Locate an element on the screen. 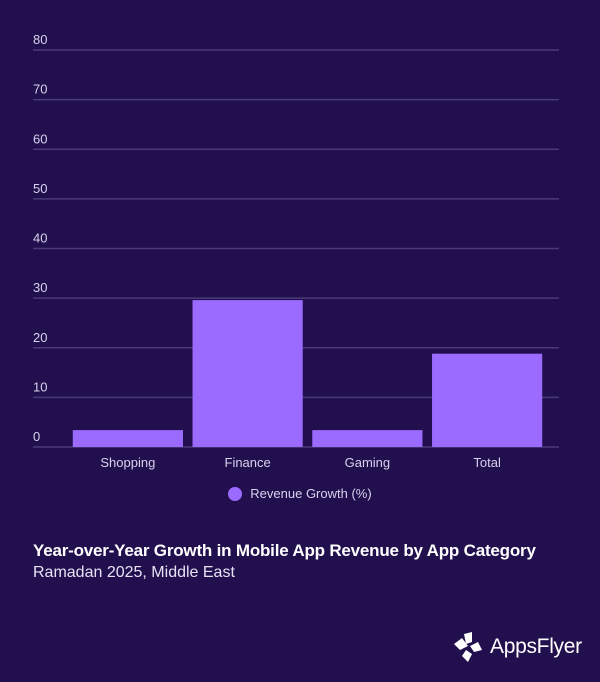 The height and width of the screenshot is (682, 600). y-tick-label: 0 is located at coordinates (36, 436).